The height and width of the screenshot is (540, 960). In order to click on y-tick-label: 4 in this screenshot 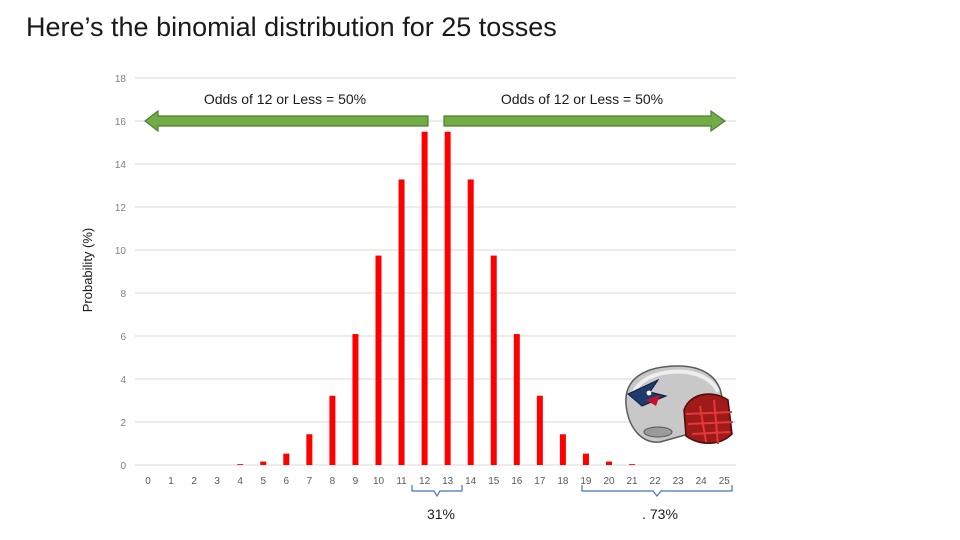, I will do `click(123, 380)`.